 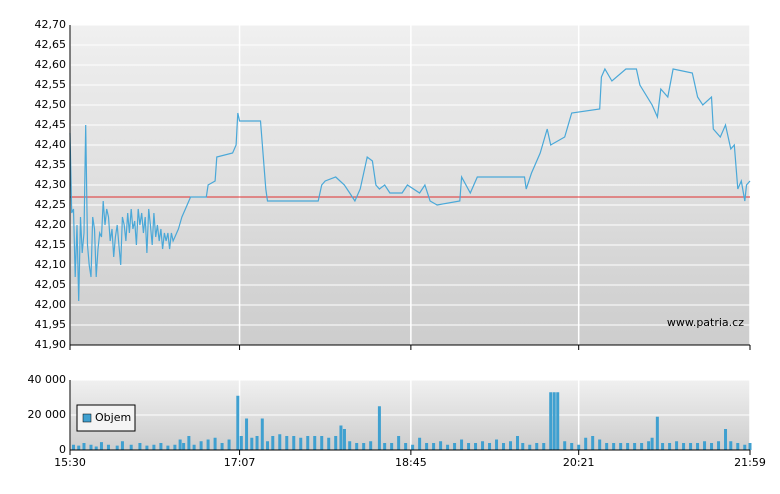 What do you see at coordinates (51, 184) in the screenshot?
I see `y-tick-label: 42,30` at bounding box center [51, 184].